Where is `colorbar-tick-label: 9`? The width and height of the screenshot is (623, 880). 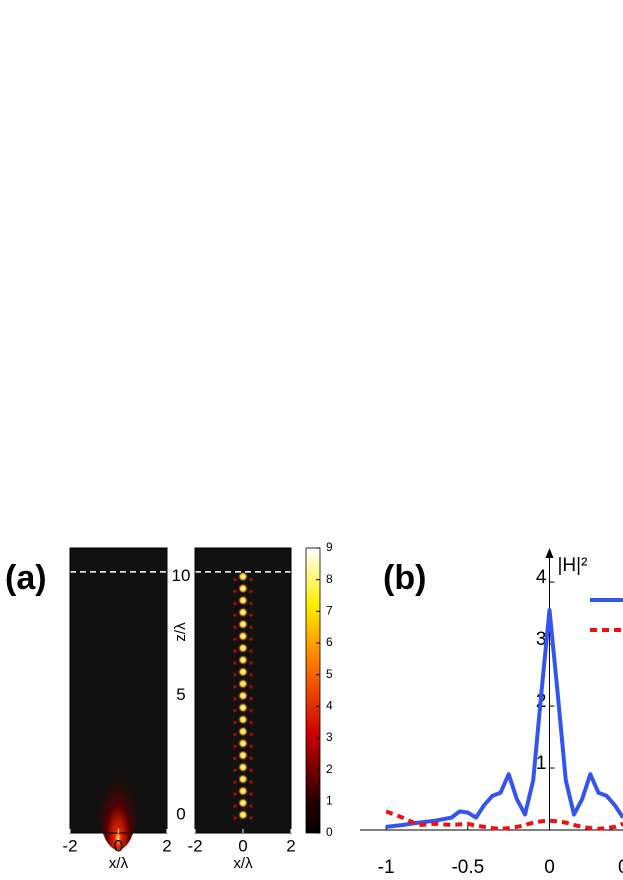 colorbar-tick-label: 9 is located at coordinates (329, 547).